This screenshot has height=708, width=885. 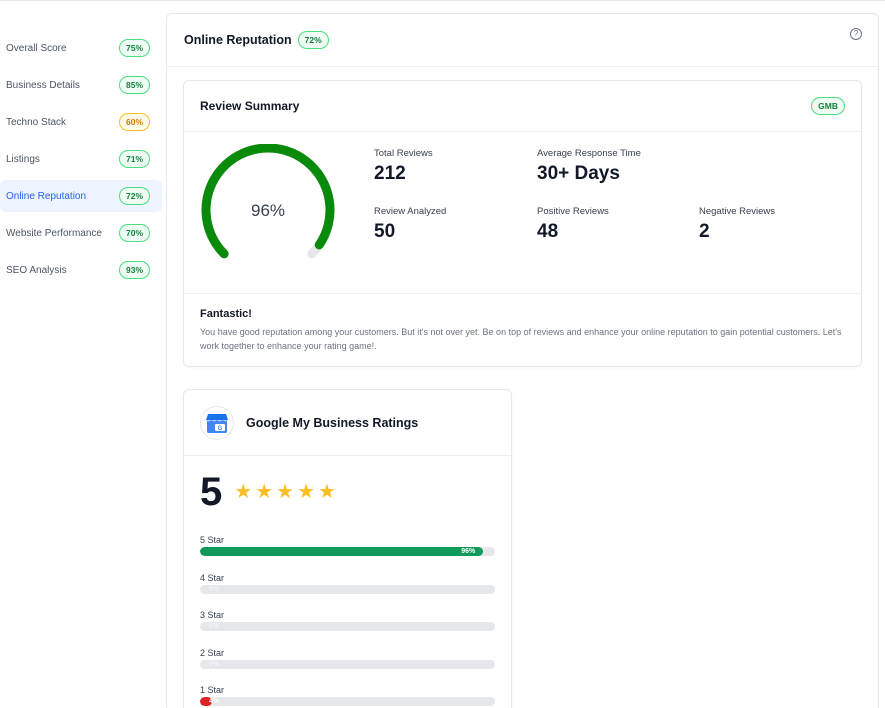 I want to click on stat-total-reviews: Total Reviews 212, so click(x=403, y=166).